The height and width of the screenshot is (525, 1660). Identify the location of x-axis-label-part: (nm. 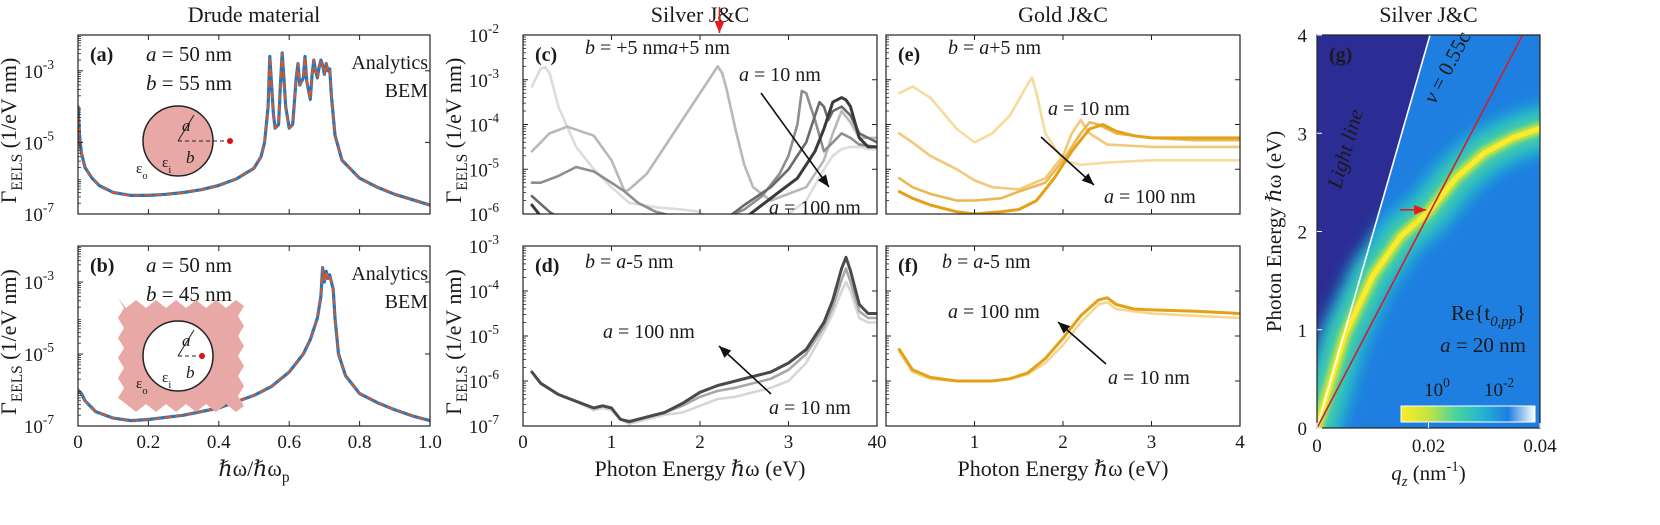
(1426, 473).